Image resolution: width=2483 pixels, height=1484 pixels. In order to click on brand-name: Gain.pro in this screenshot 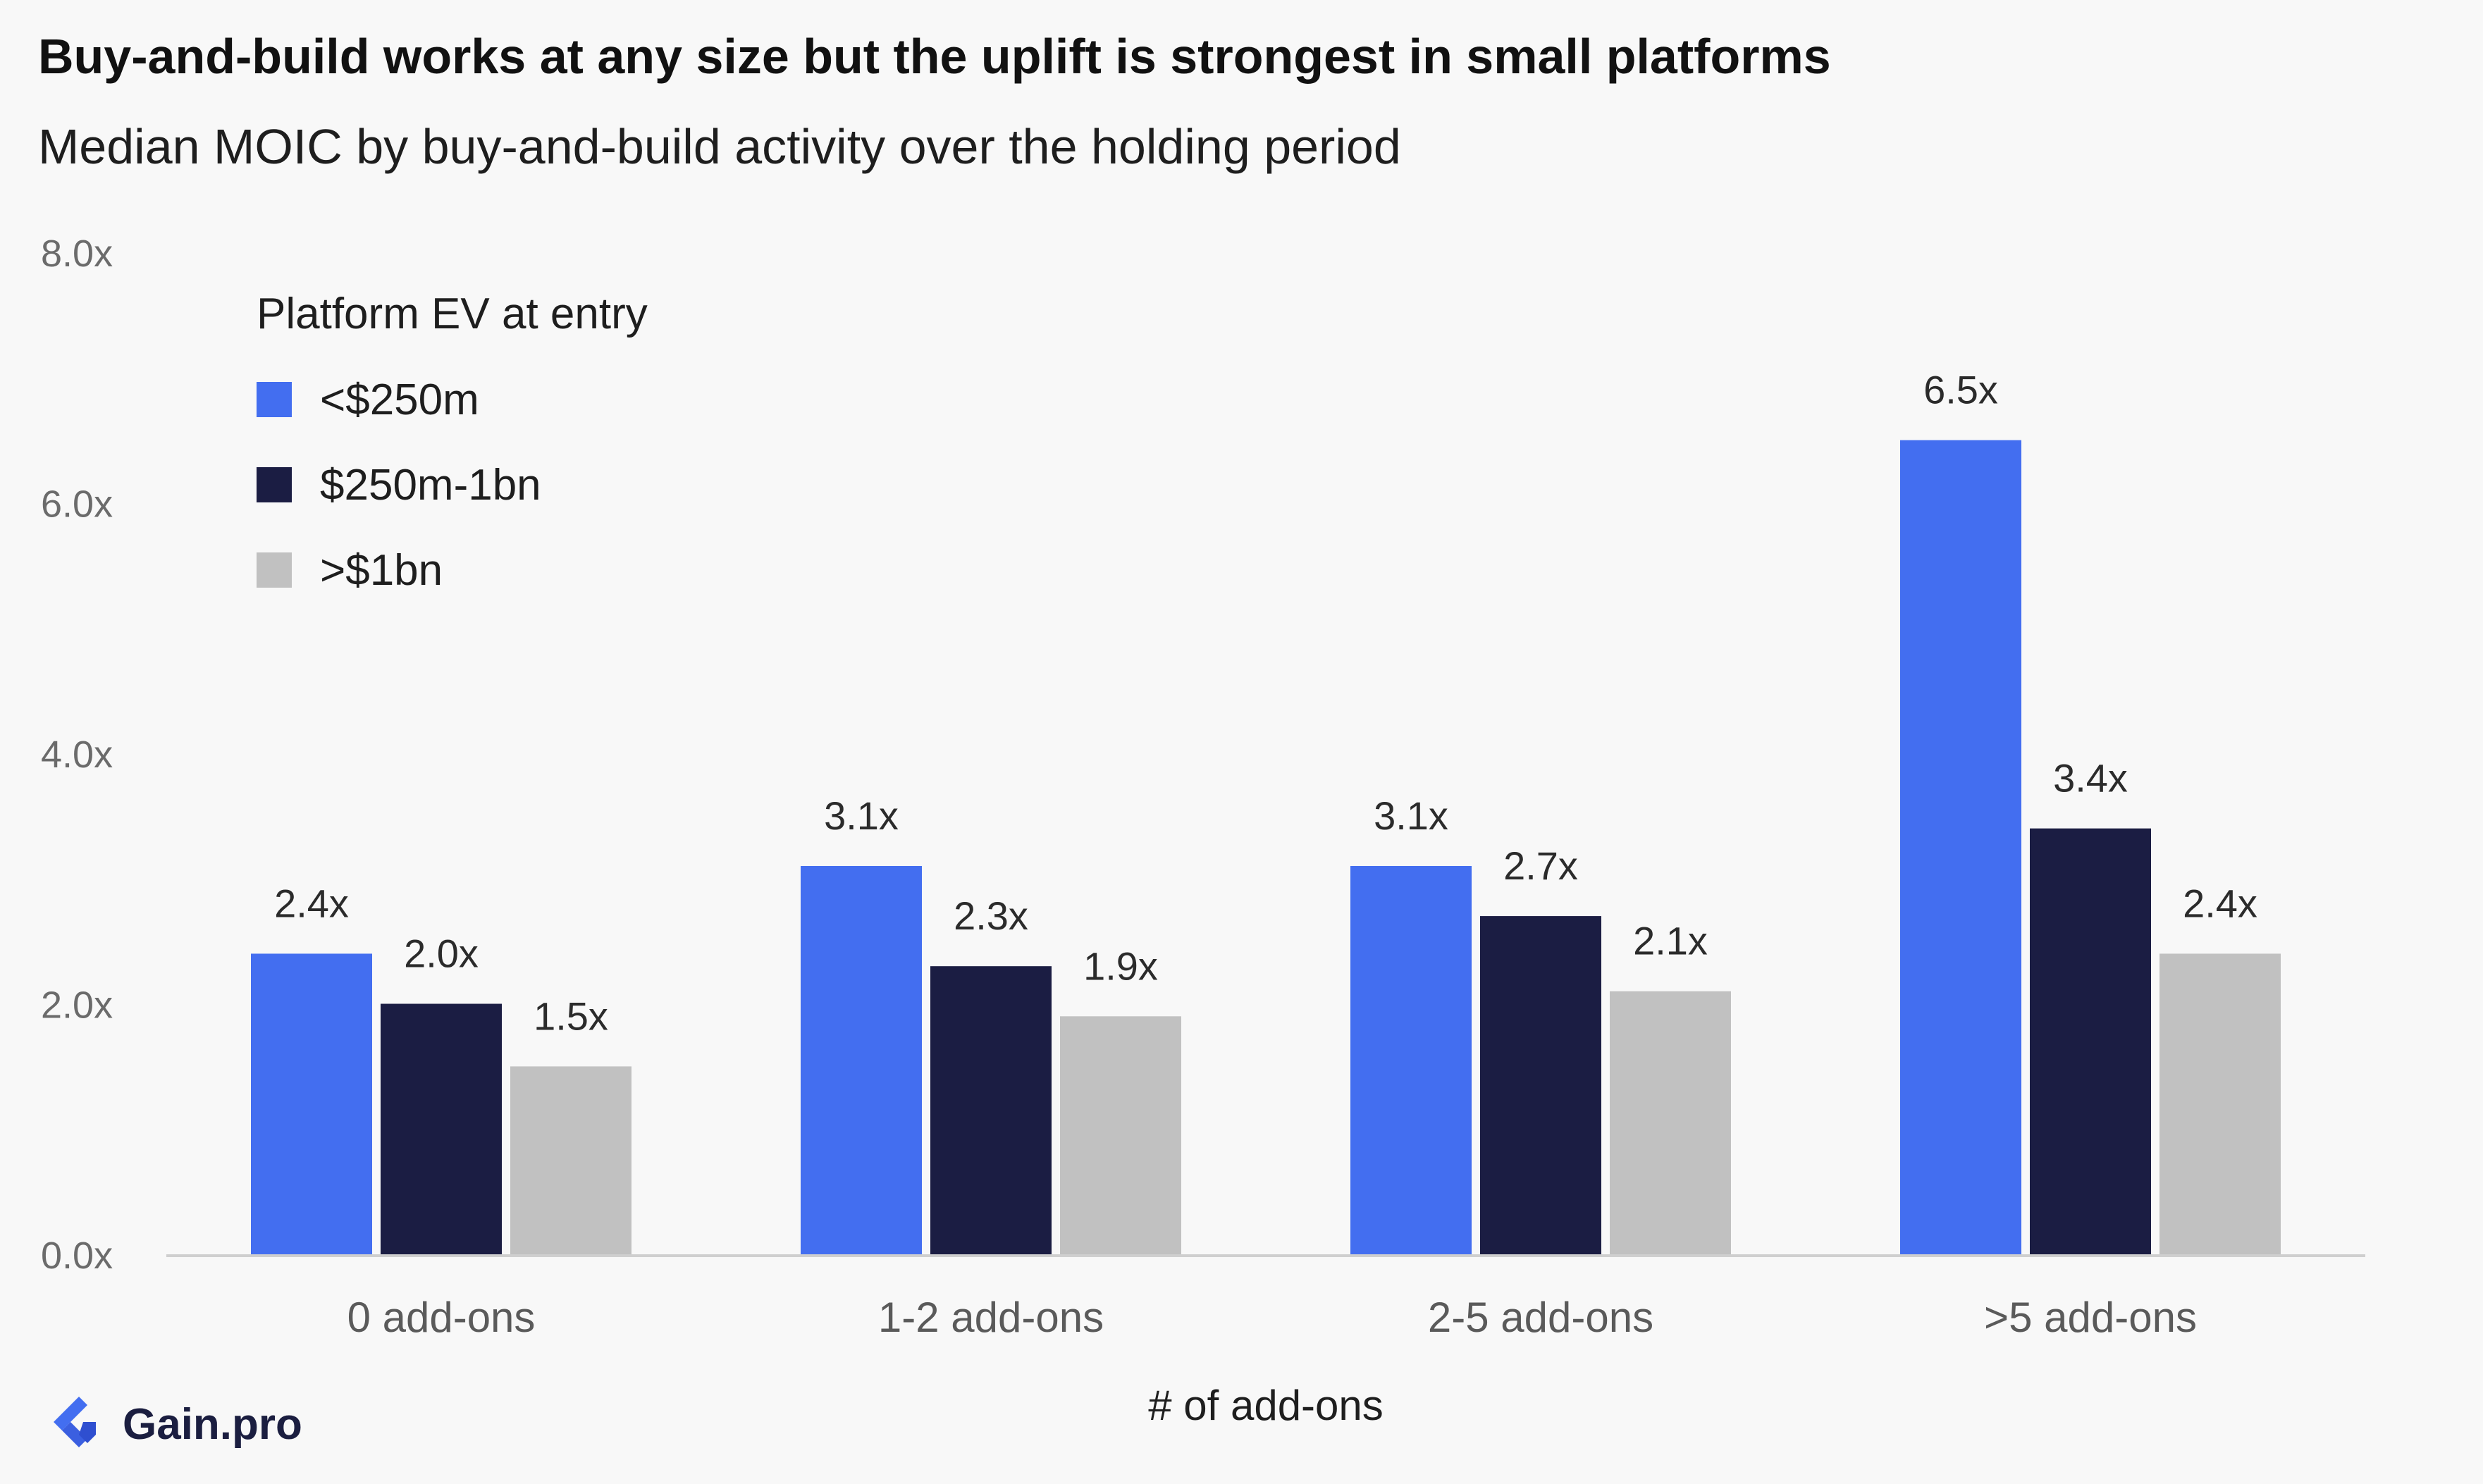, I will do `click(212, 1424)`.